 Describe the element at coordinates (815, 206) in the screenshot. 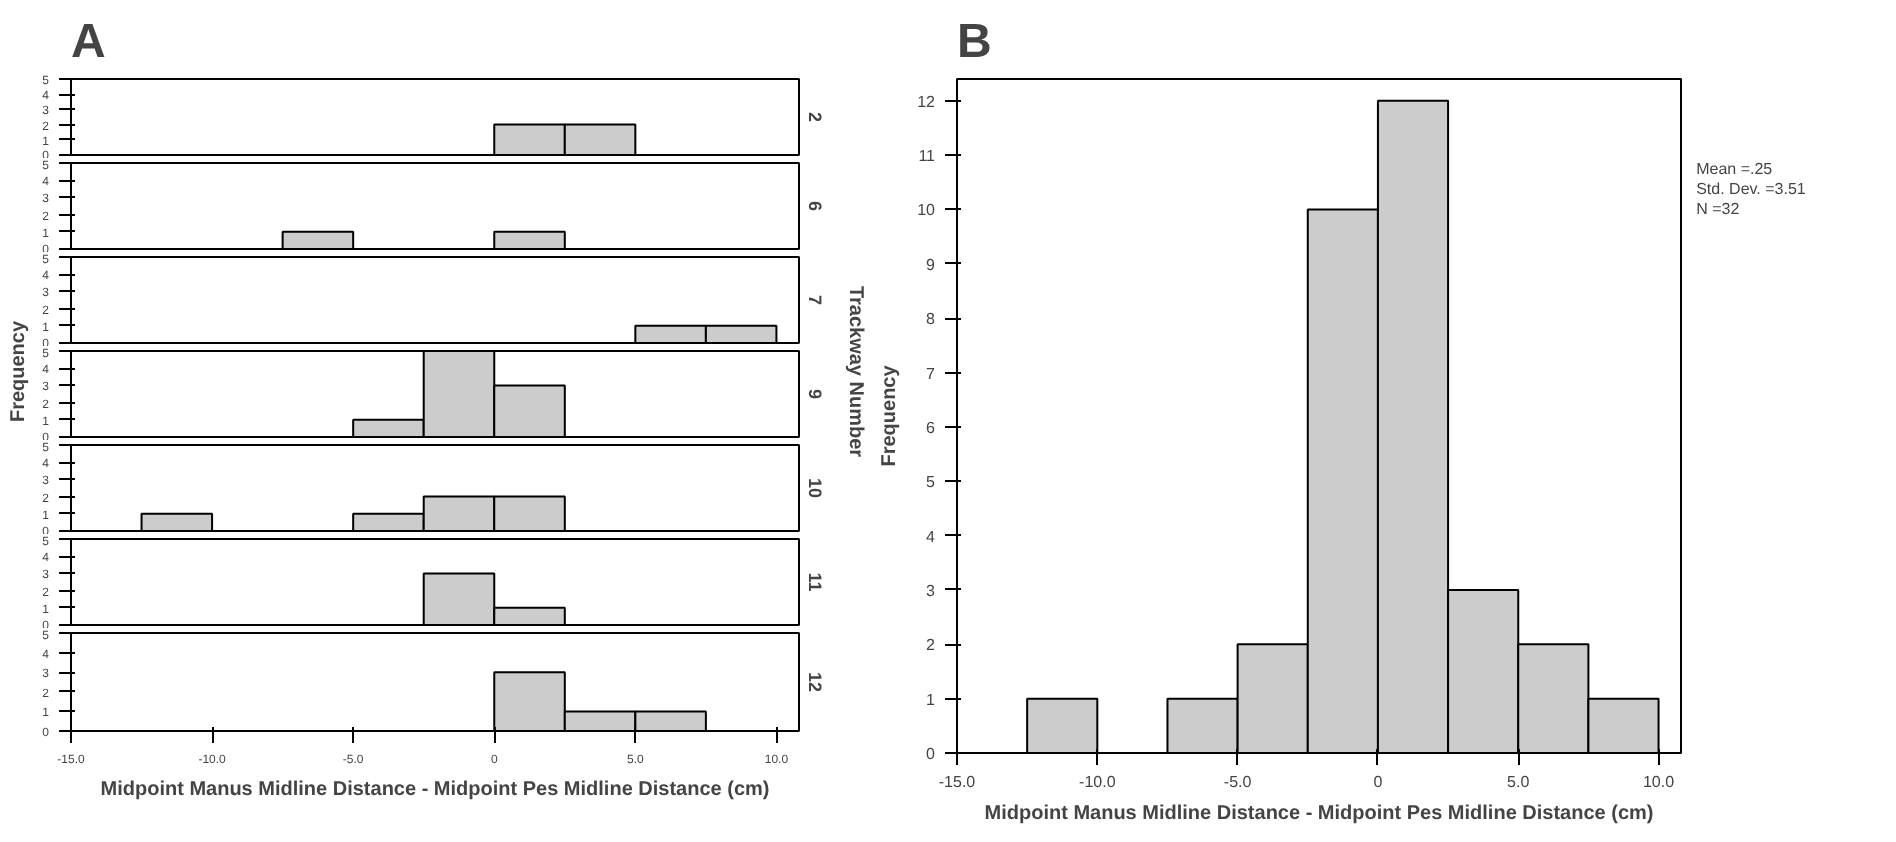

I see `y2-axis-title: 6` at that location.